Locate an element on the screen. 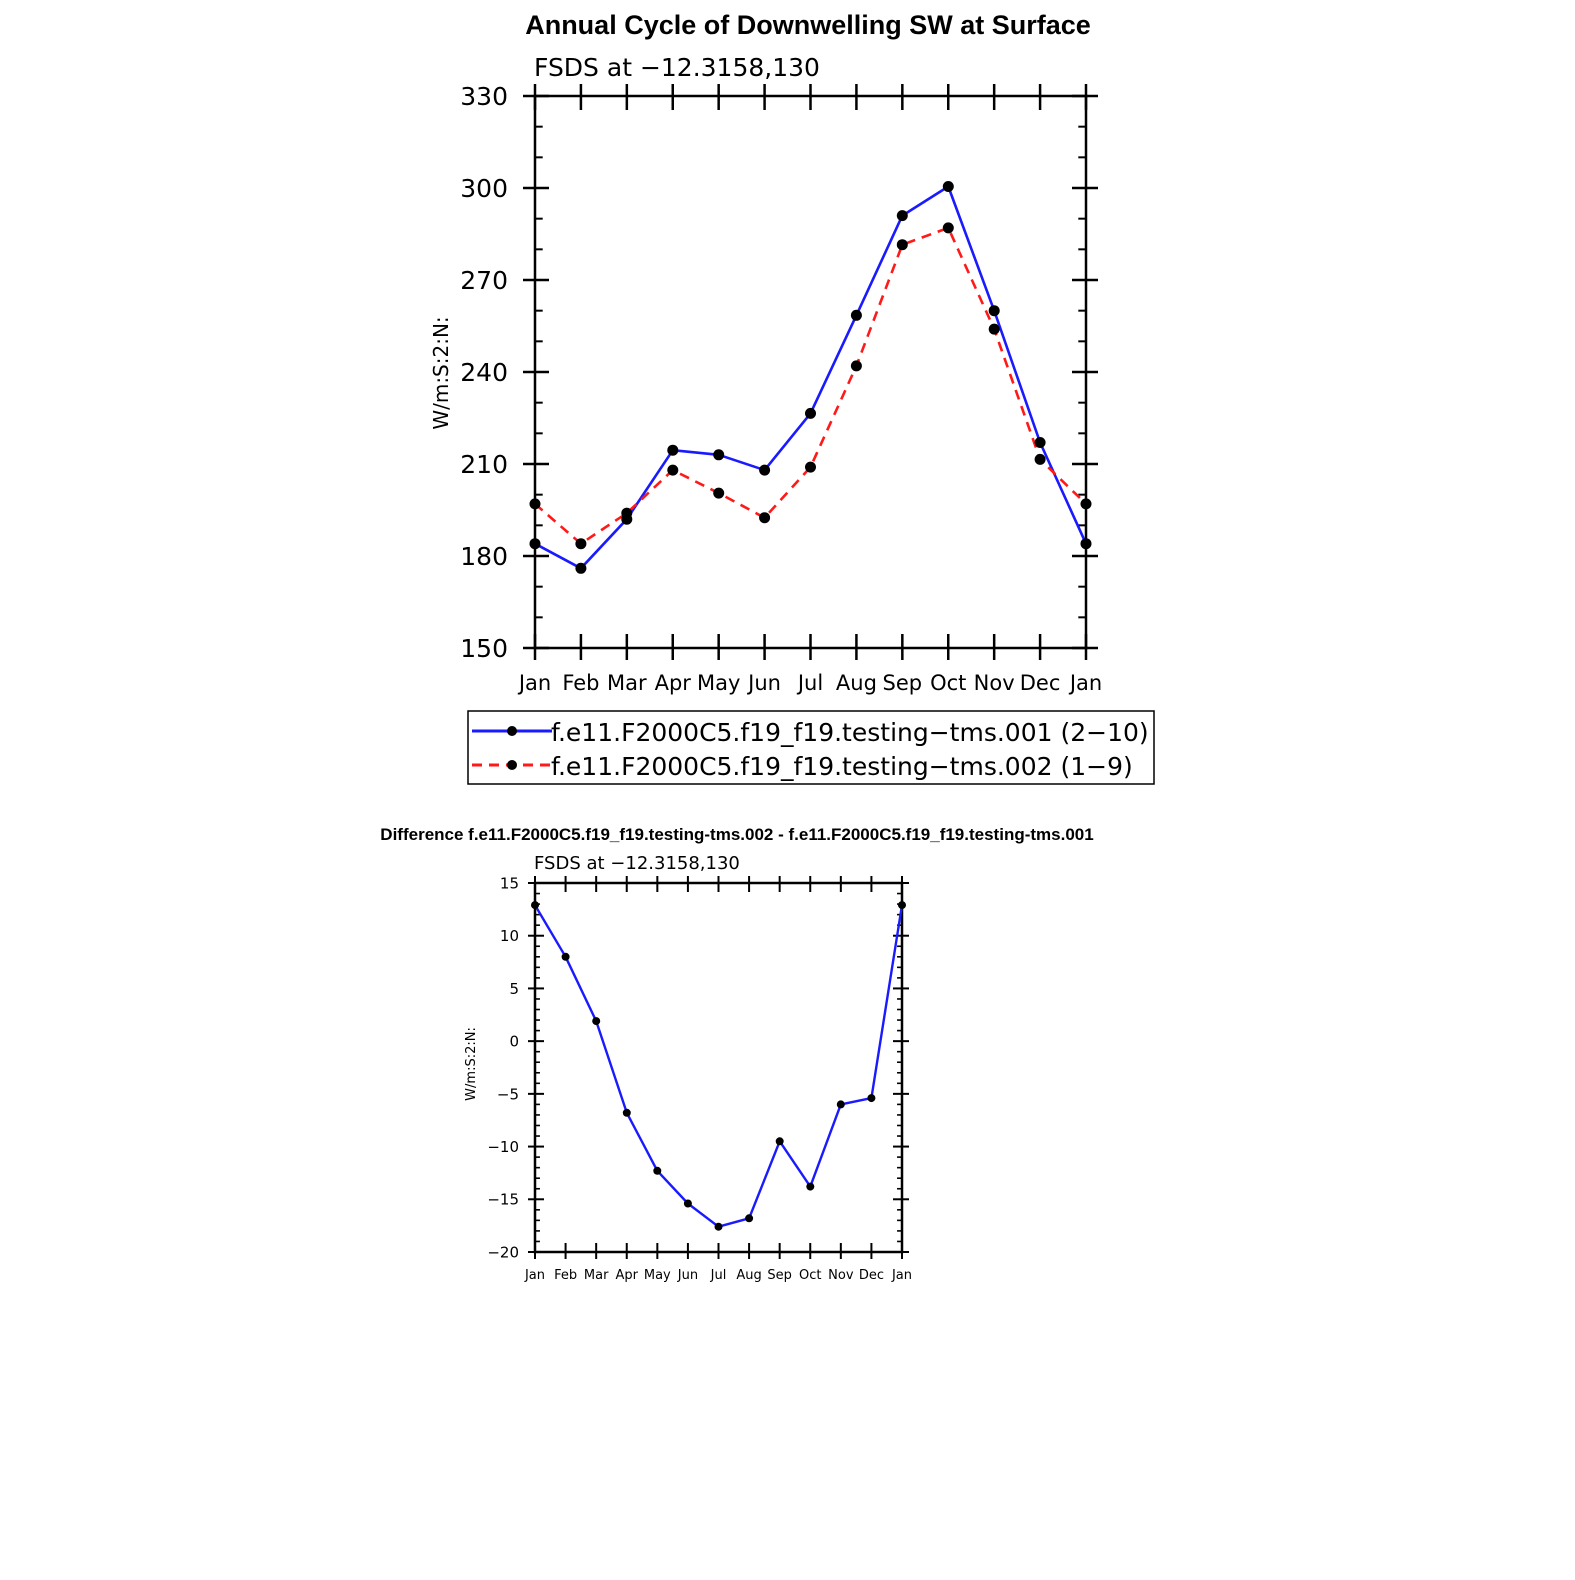 The width and height of the screenshot is (1575, 1580). y-tick-label: 240 is located at coordinates (484, 372).